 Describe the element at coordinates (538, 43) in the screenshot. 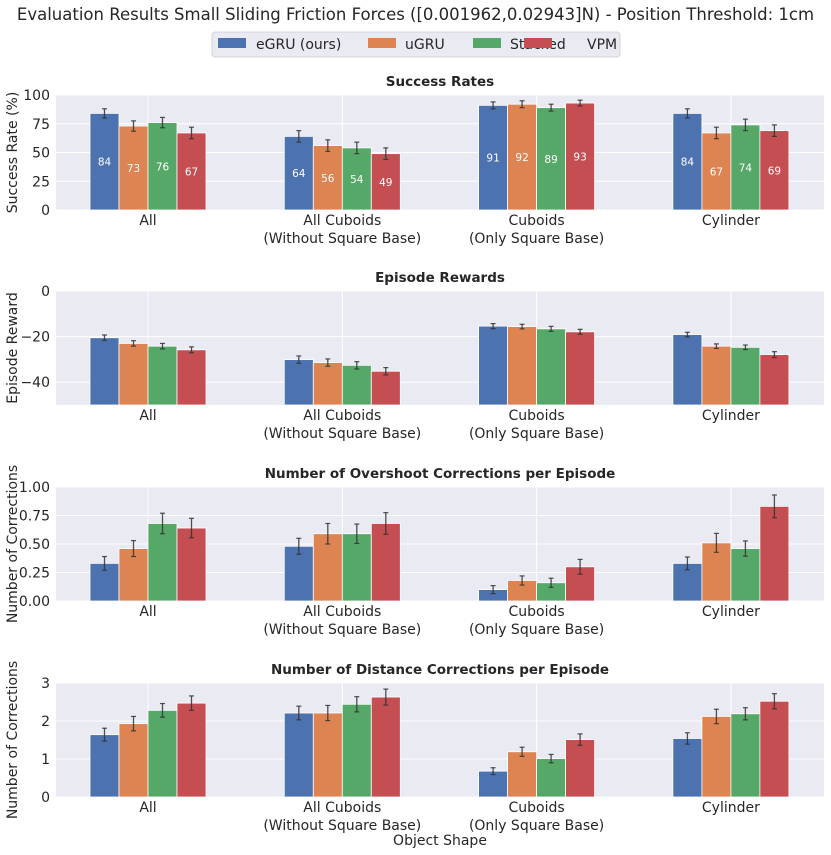

I see `legend-swatch-vpm` at that location.